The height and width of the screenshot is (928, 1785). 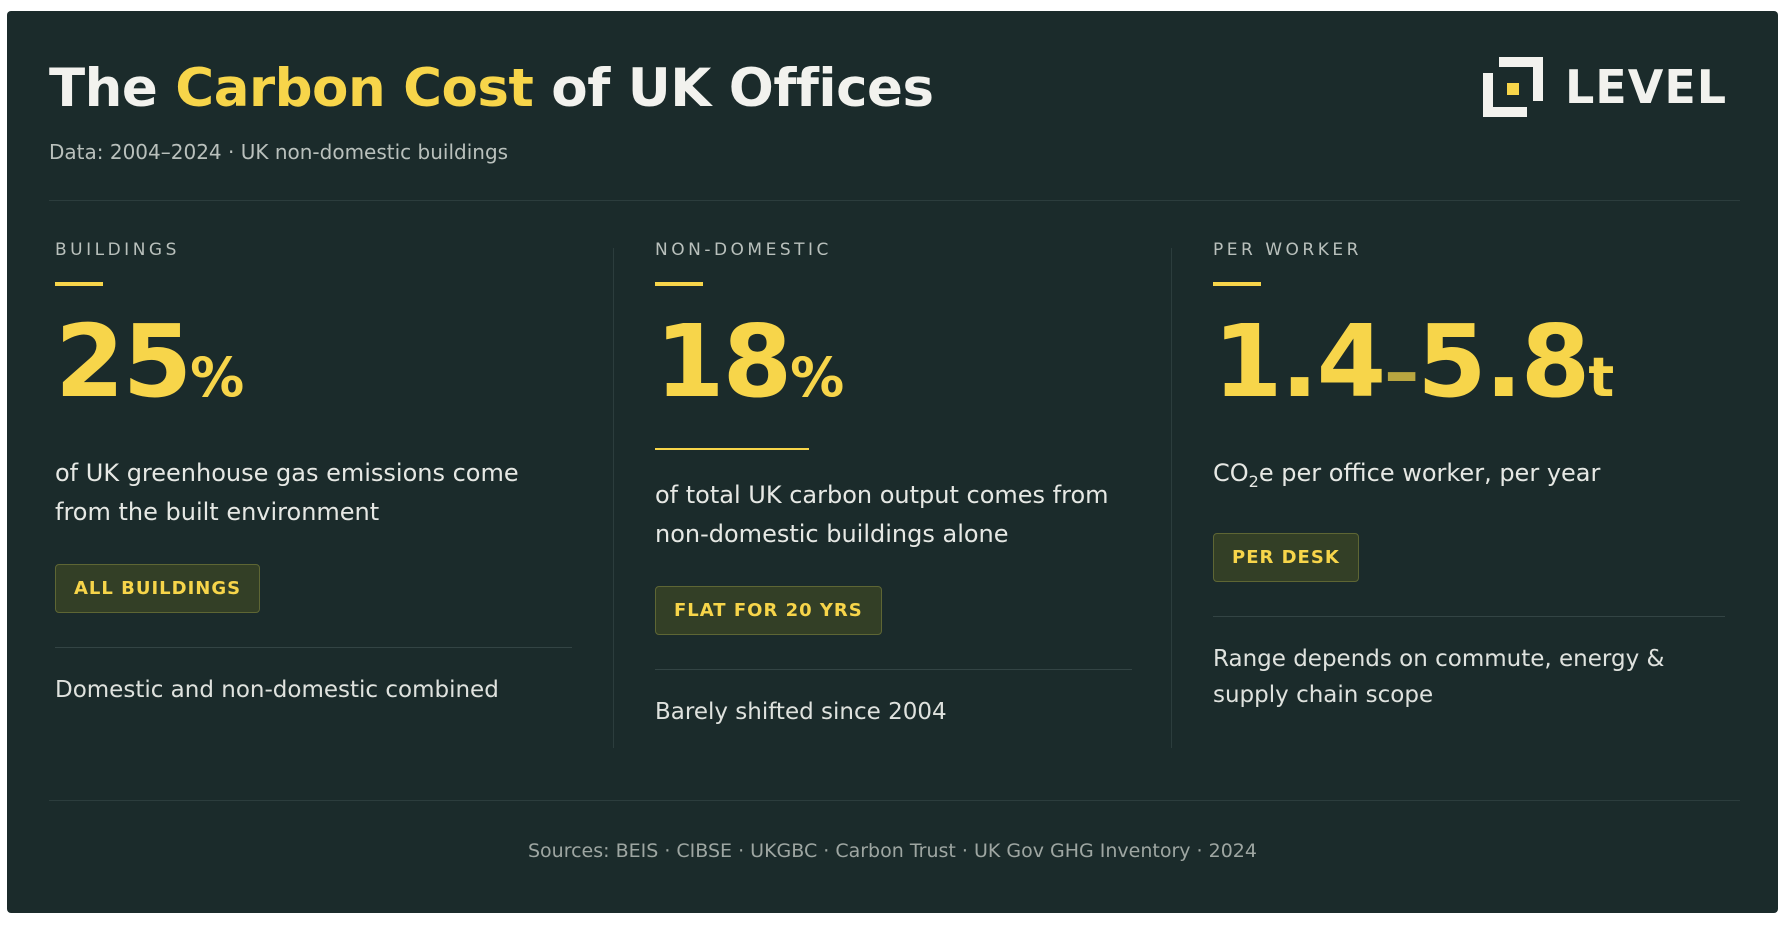 I want to click on range-dash: –, so click(x=1401, y=372).